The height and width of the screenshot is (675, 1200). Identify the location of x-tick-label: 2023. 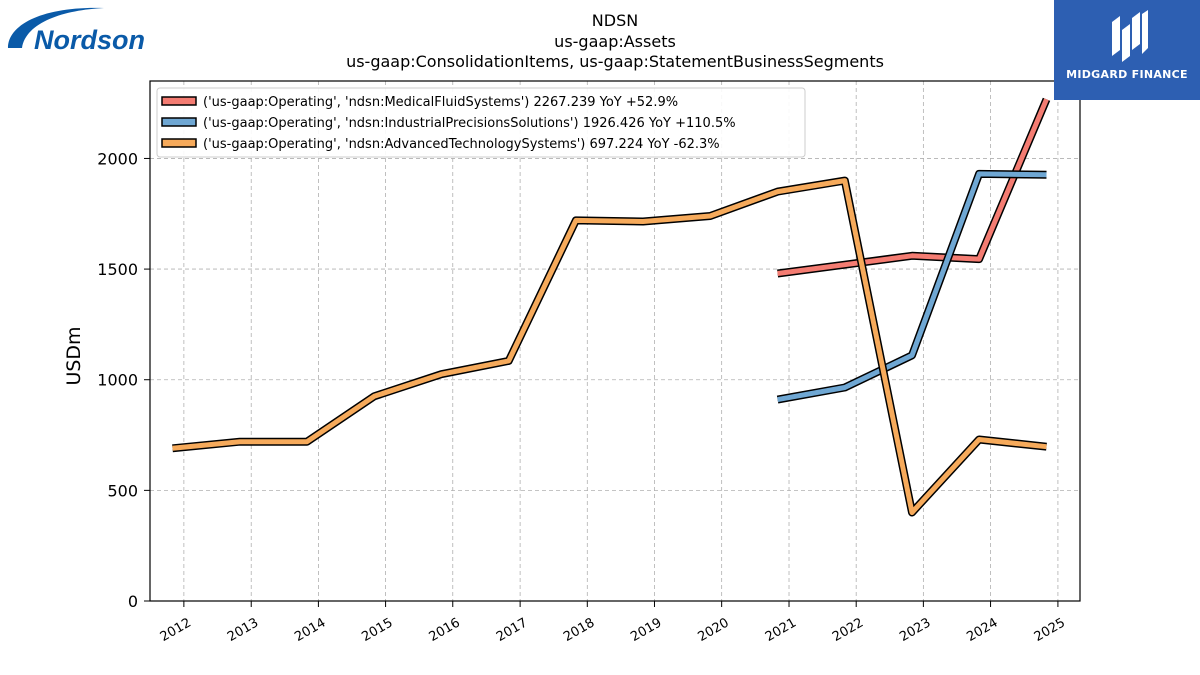
(915, 630).